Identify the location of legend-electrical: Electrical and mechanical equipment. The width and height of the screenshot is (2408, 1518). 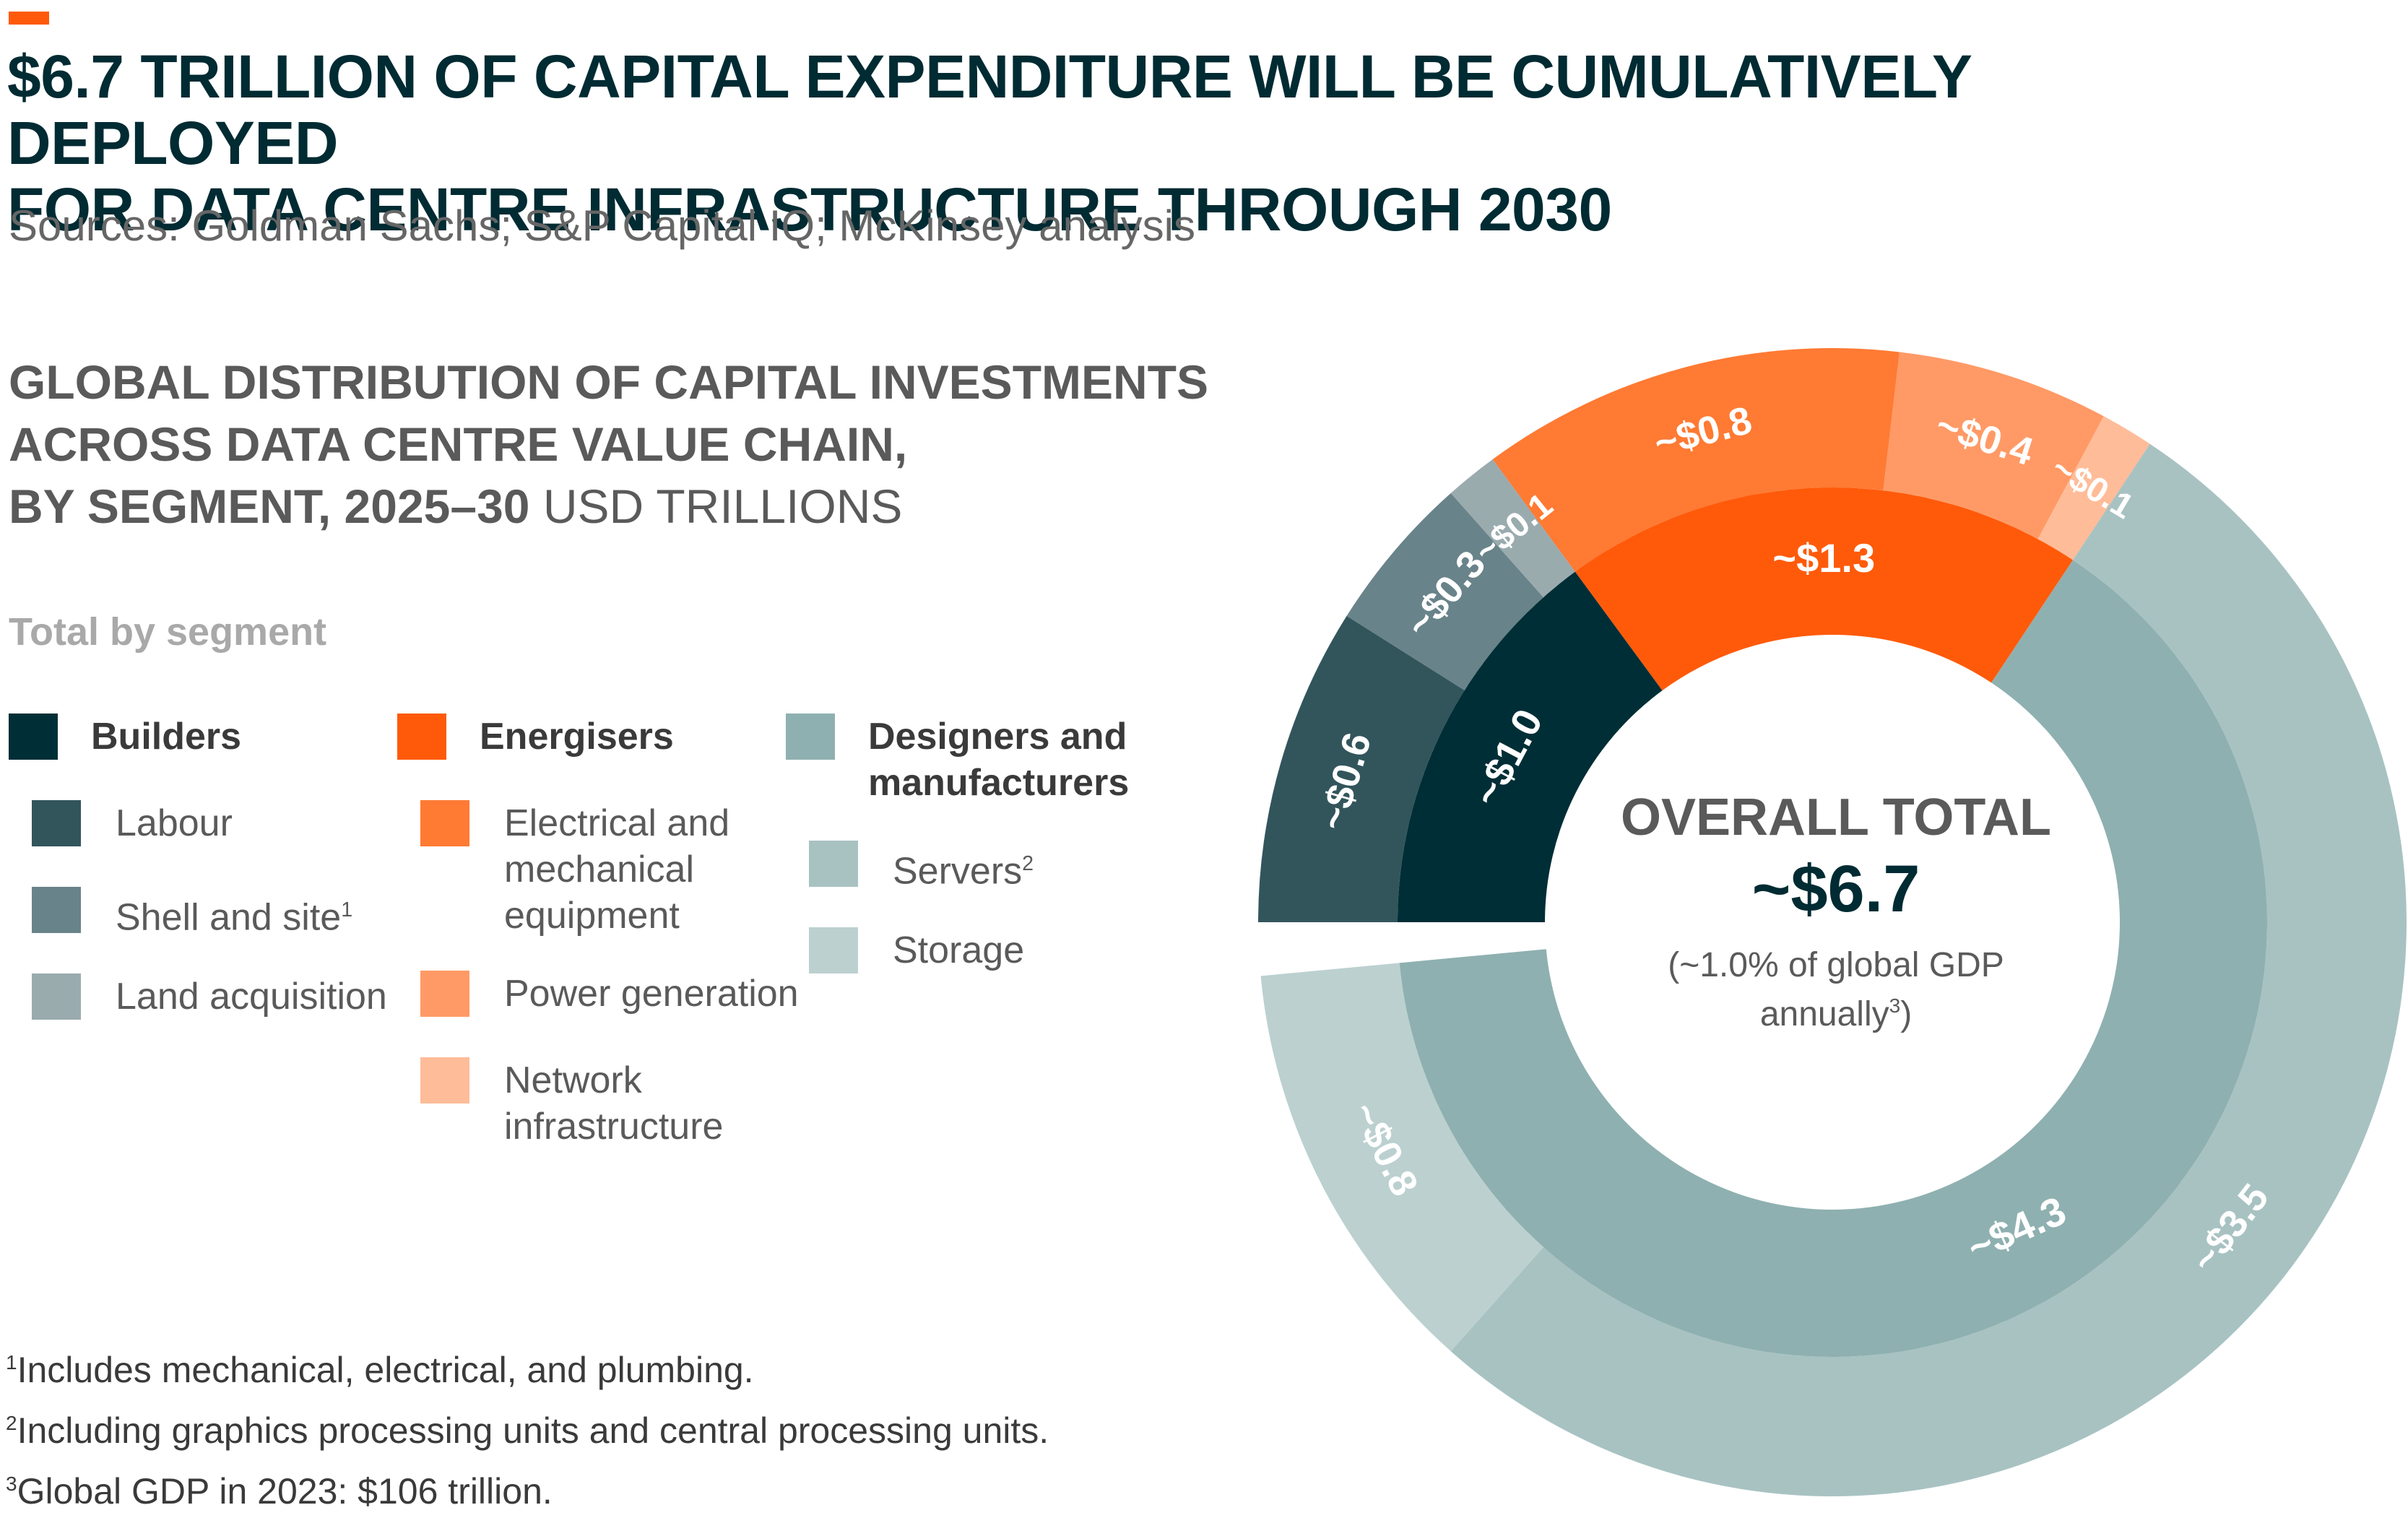
(574, 869).